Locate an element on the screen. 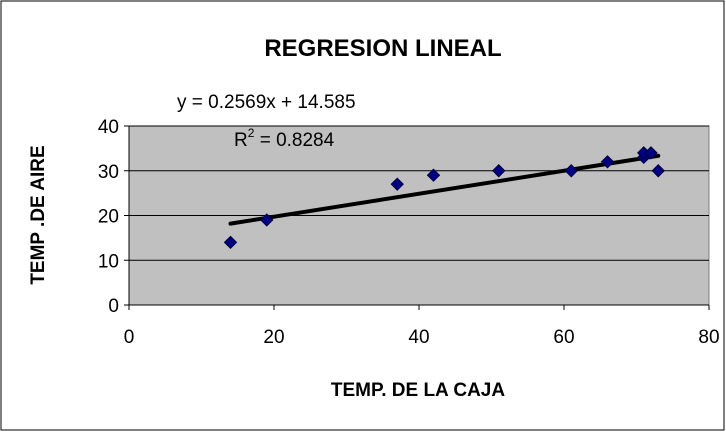  y-tick-labels: 0 10 20 30 40 is located at coordinates (108, 217).